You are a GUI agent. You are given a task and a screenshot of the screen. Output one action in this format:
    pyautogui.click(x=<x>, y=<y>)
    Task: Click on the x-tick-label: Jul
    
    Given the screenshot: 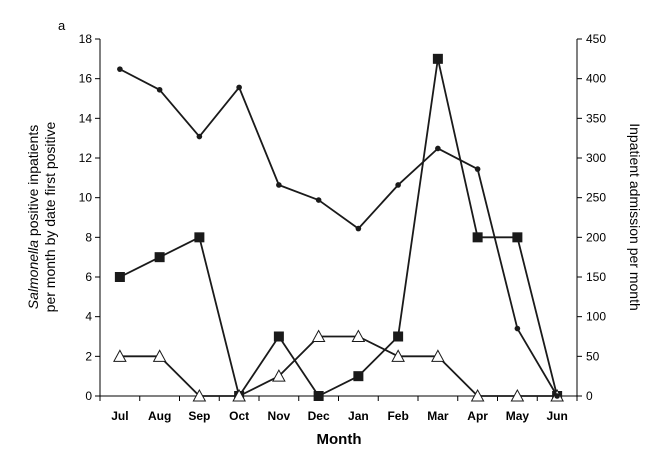 What is the action you would take?
    pyautogui.click(x=119, y=416)
    